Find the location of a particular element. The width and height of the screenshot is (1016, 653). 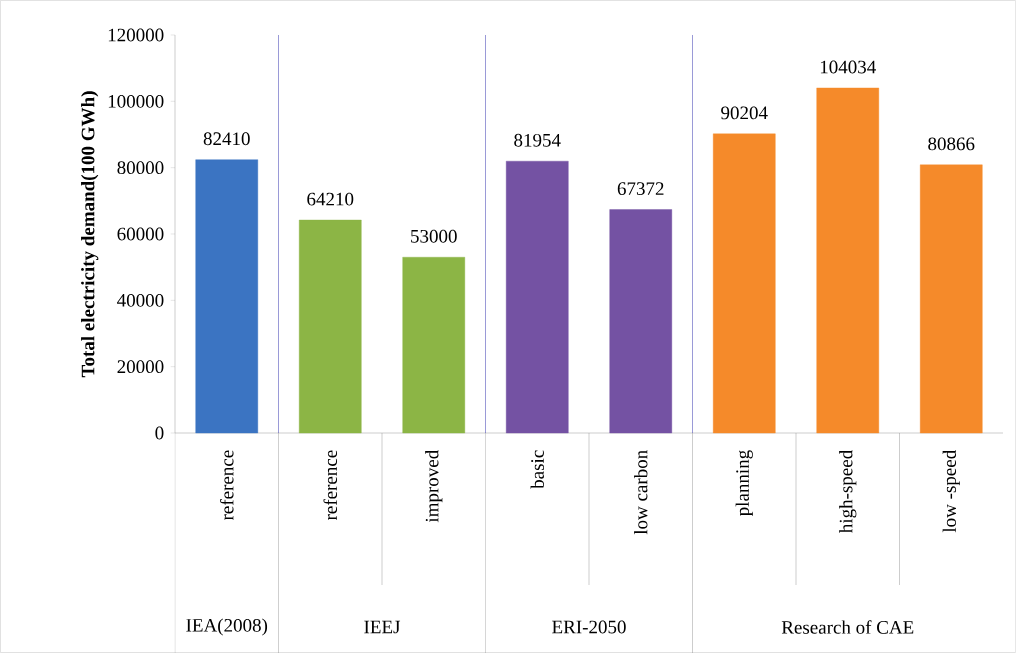

data-label: 80866 is located at coordinates (951, 144).